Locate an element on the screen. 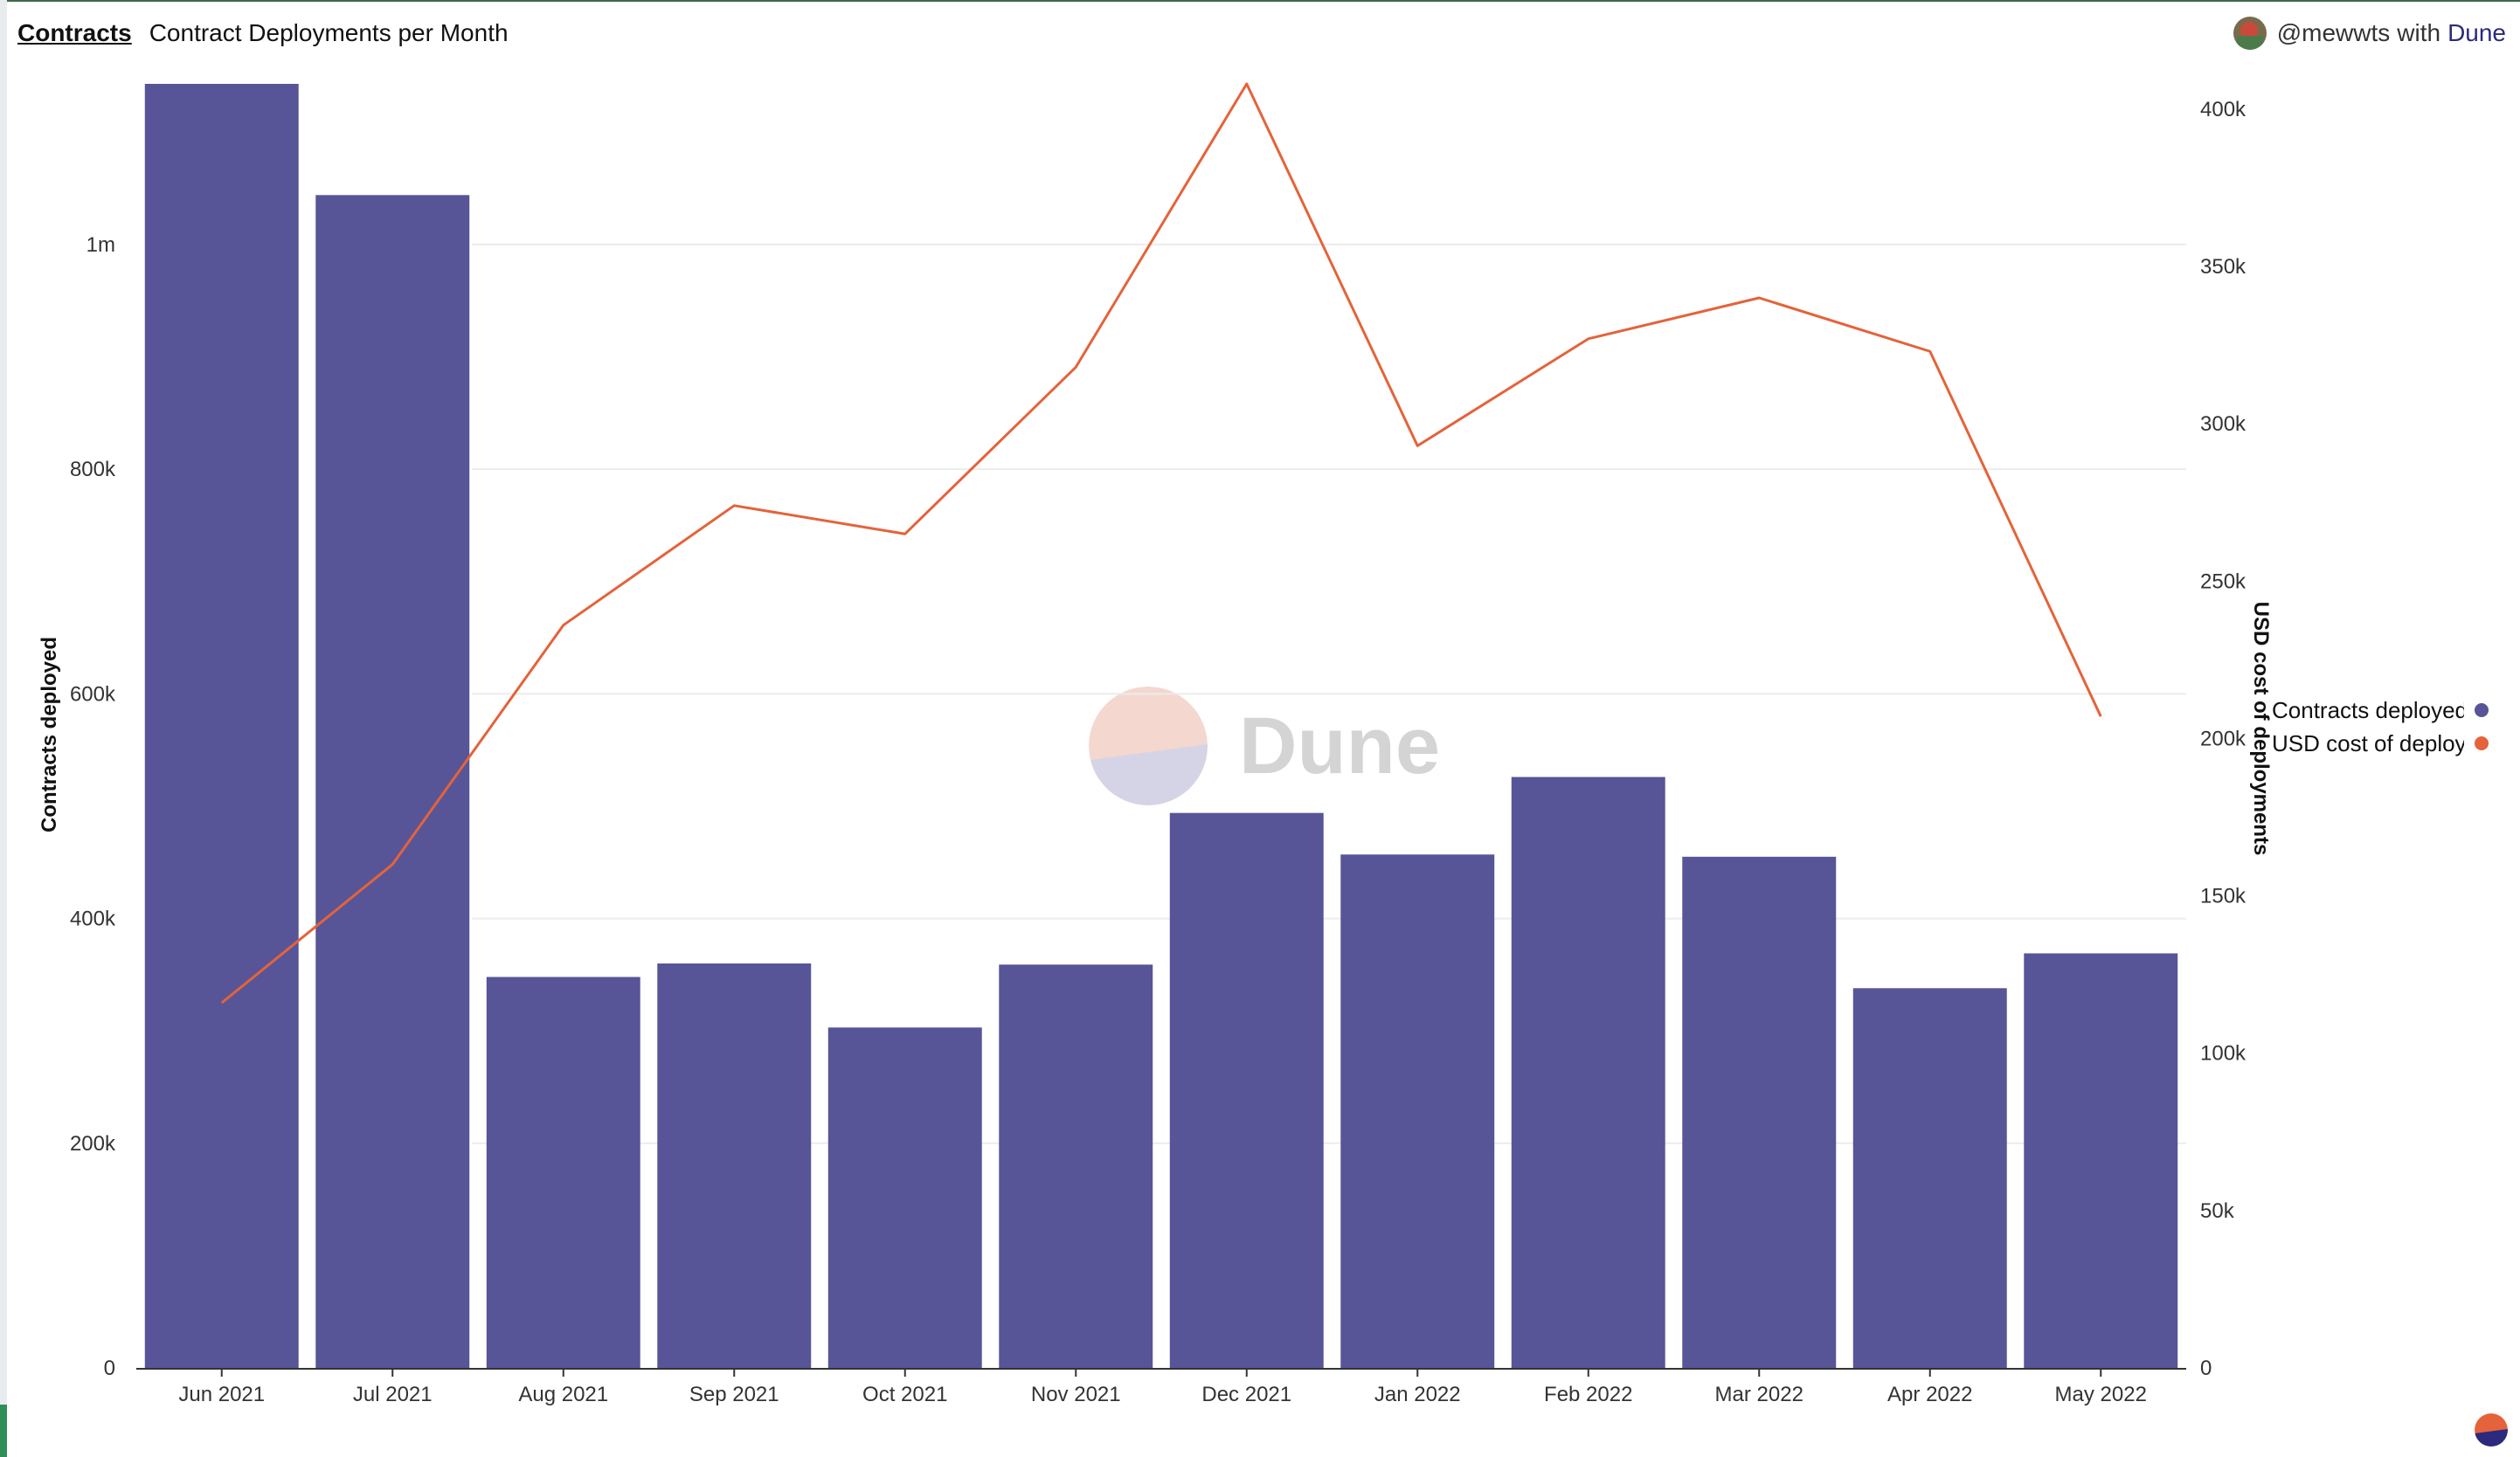 The height and width of the screenshot is (1457, 2520). x-tick-label: Apr 2022 is located at coordinates (1929, 1394).